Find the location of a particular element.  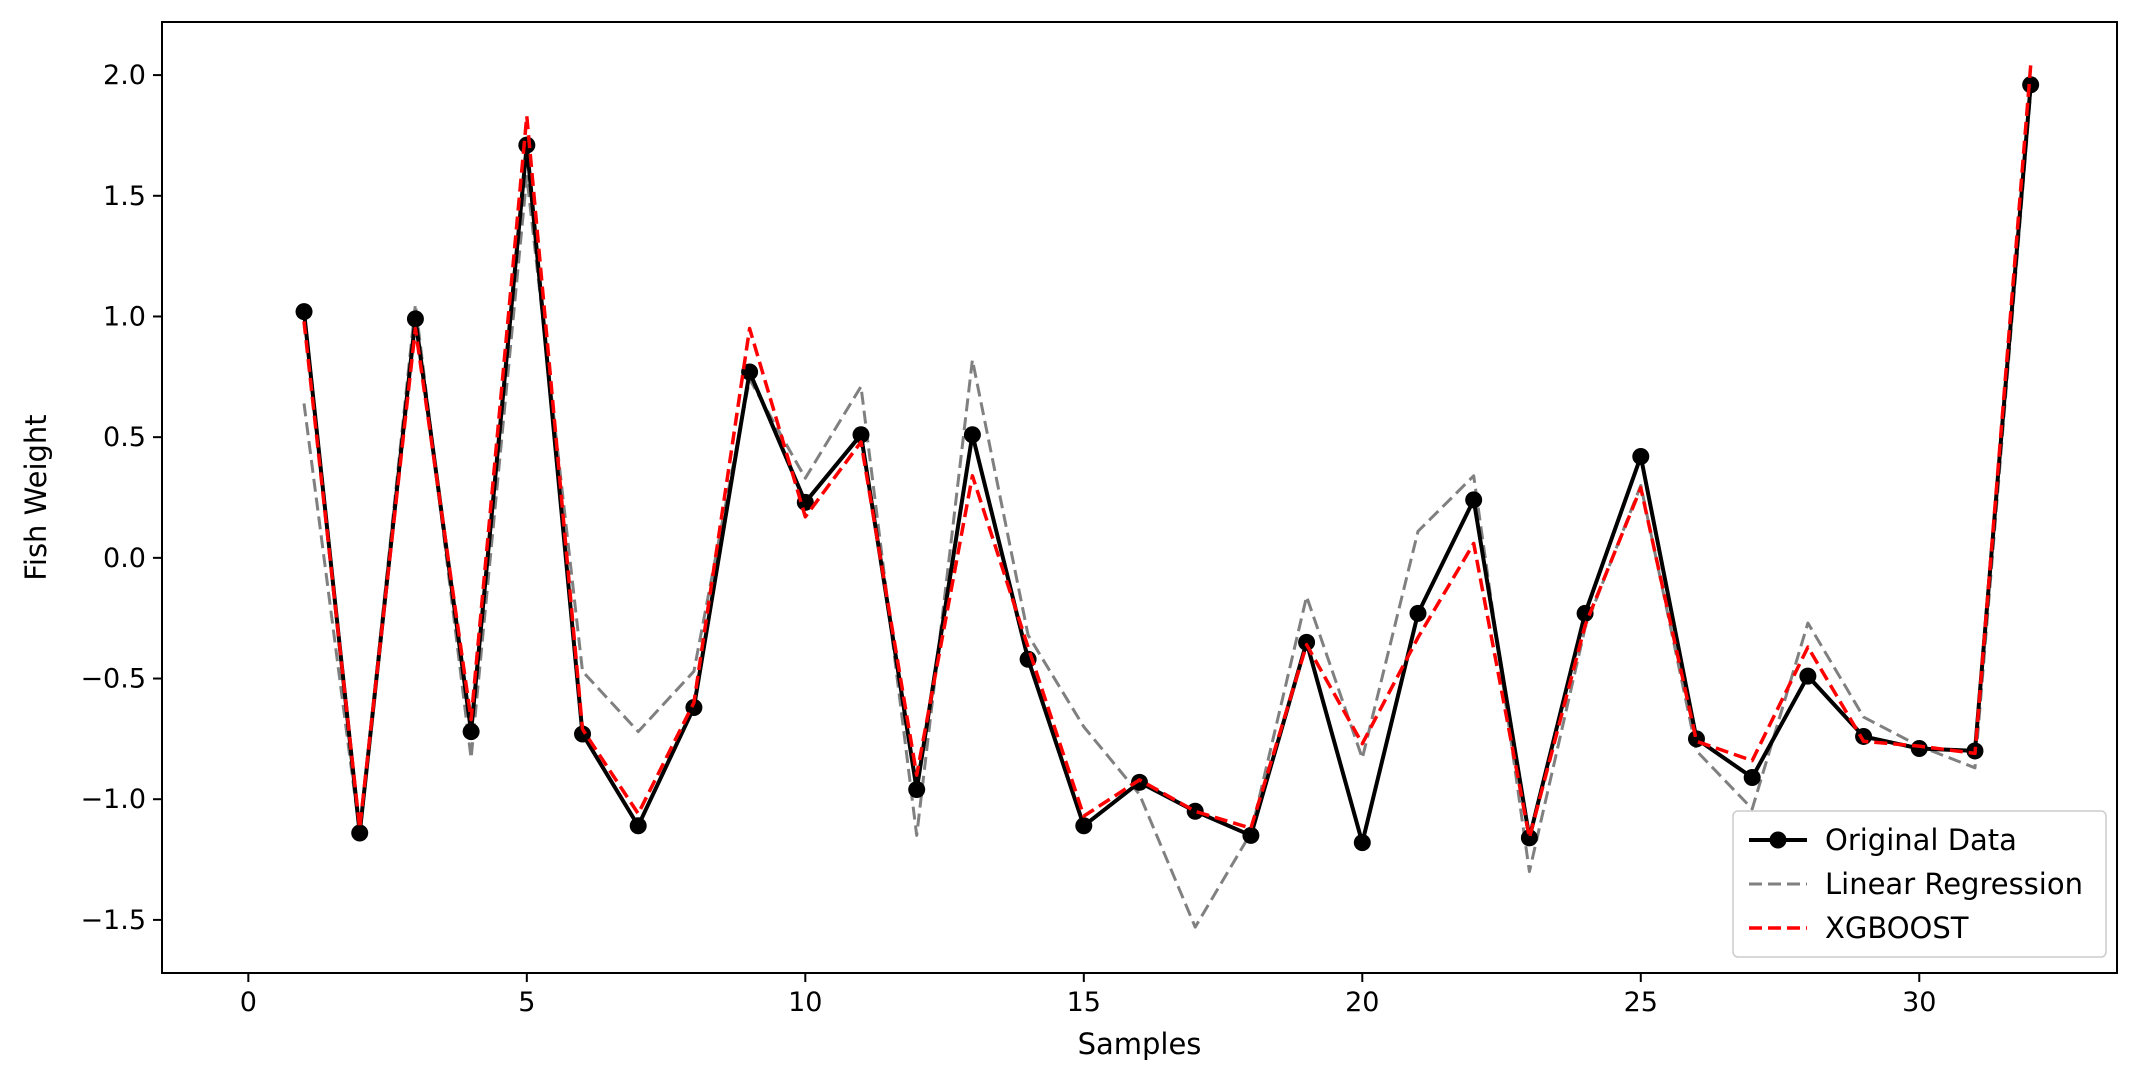

y-tick-label: 1.5 is located at coordinates (124, 196).